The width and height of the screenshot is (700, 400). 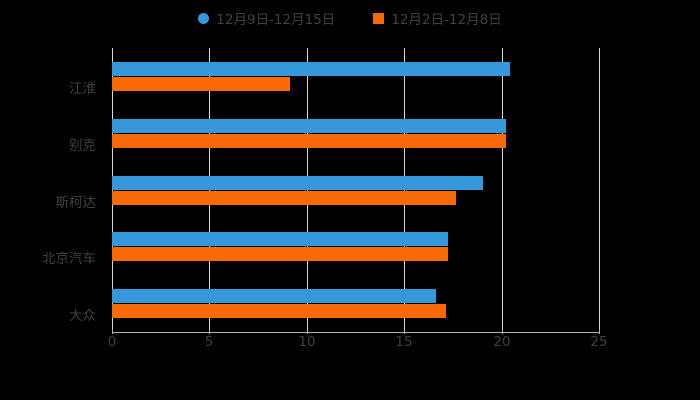 I want to click on y-axis-label-4: 大众, so click(x=82, y=316).